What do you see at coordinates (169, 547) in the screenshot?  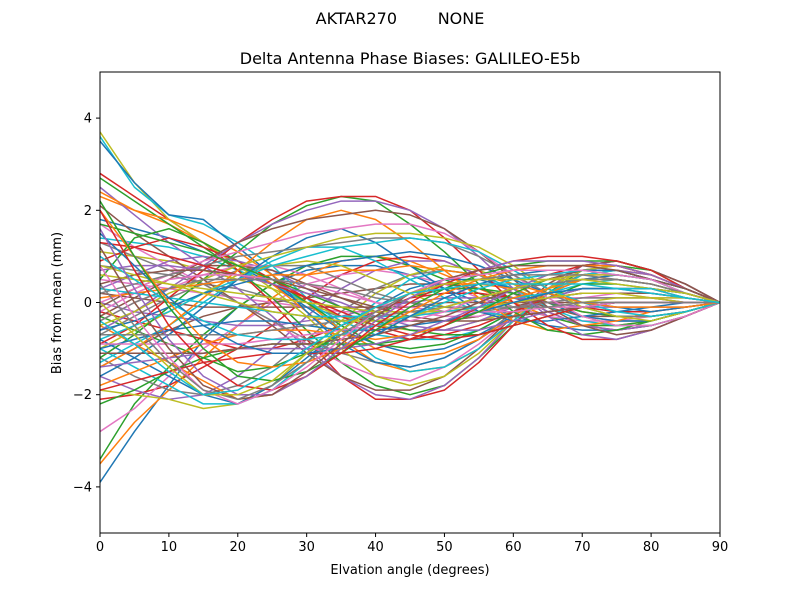 I see `x-tick-label: 10` at bounding box center [169, 547].